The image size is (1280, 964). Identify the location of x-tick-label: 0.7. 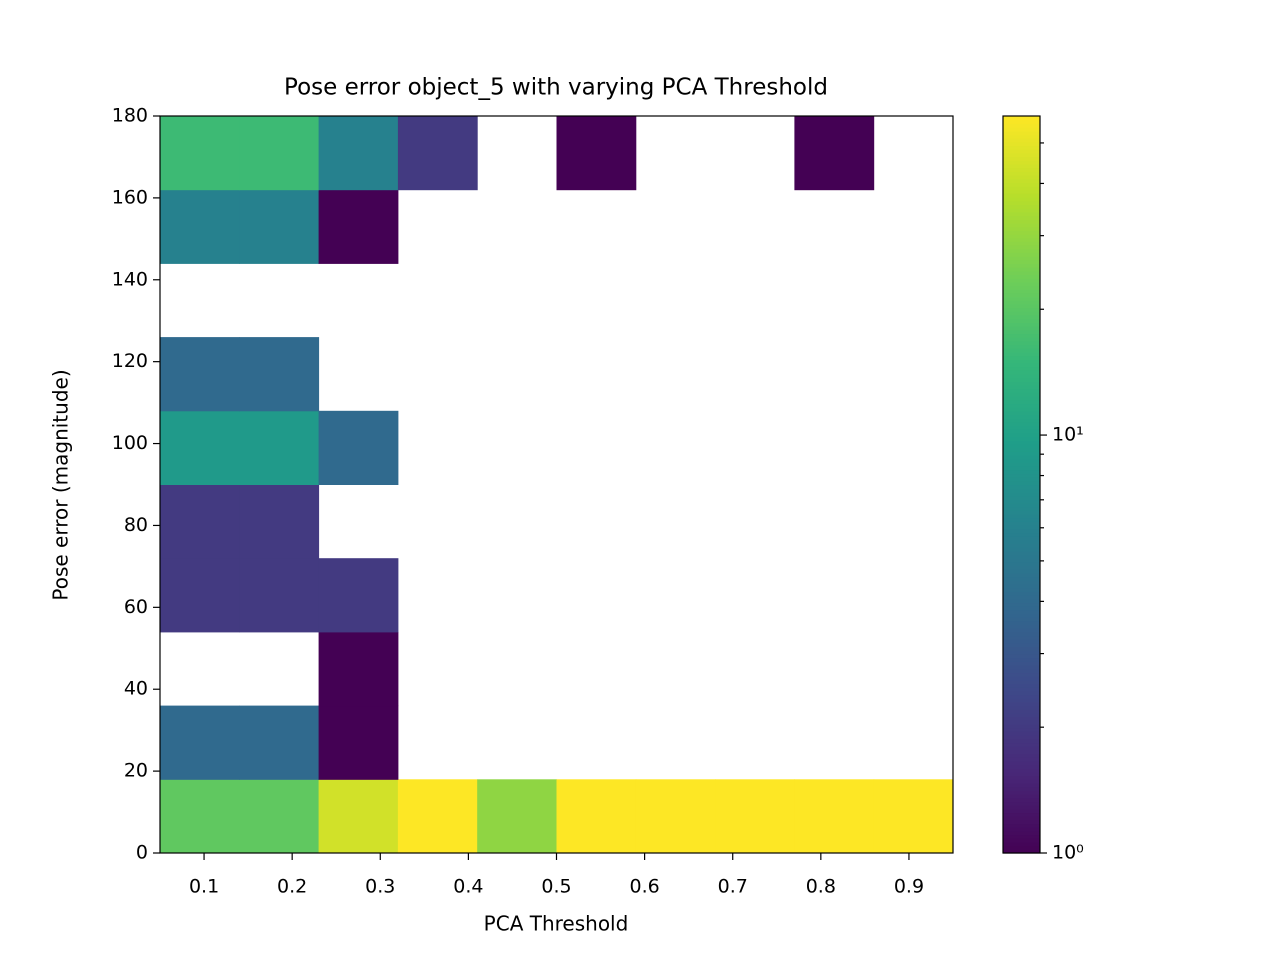
(733, 887).